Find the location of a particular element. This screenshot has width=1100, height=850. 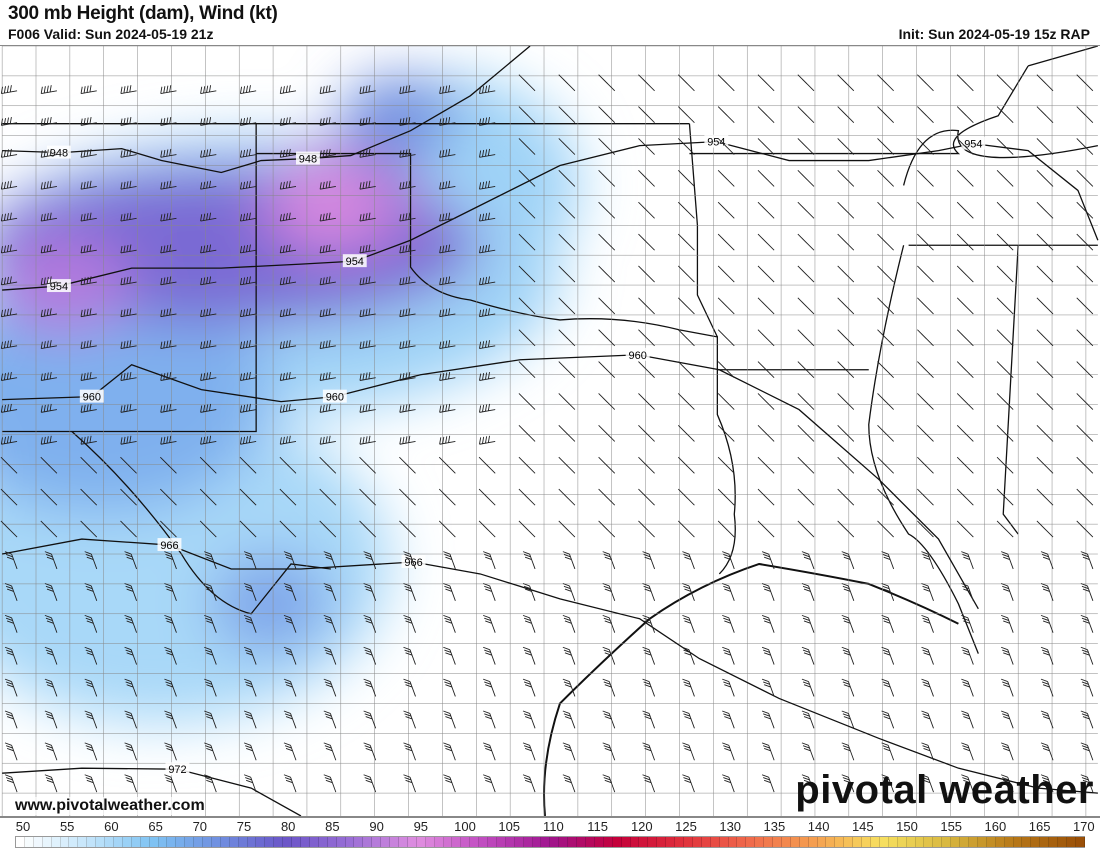

contour-label: 954 is located at coordinates (59, 287).